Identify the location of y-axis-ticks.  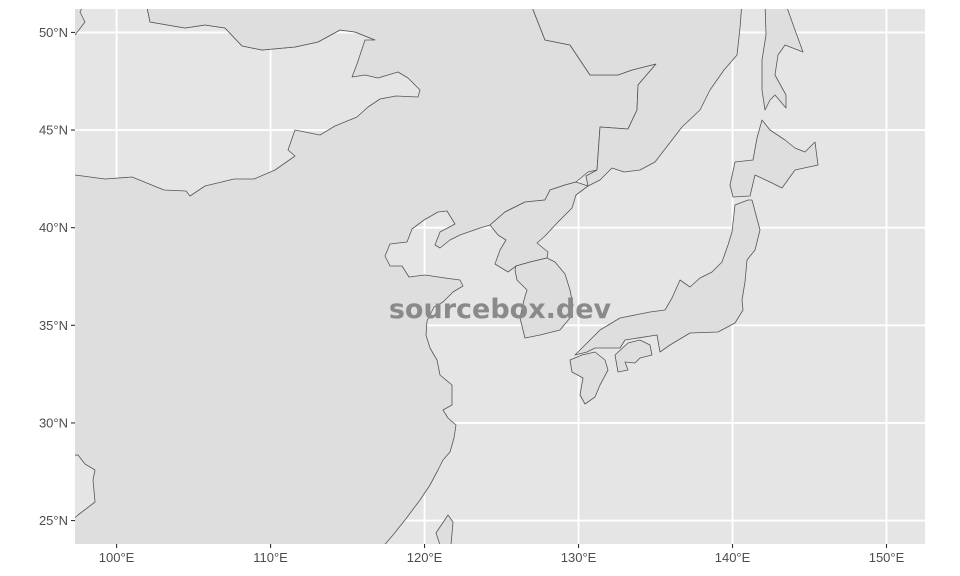
(73, 276).